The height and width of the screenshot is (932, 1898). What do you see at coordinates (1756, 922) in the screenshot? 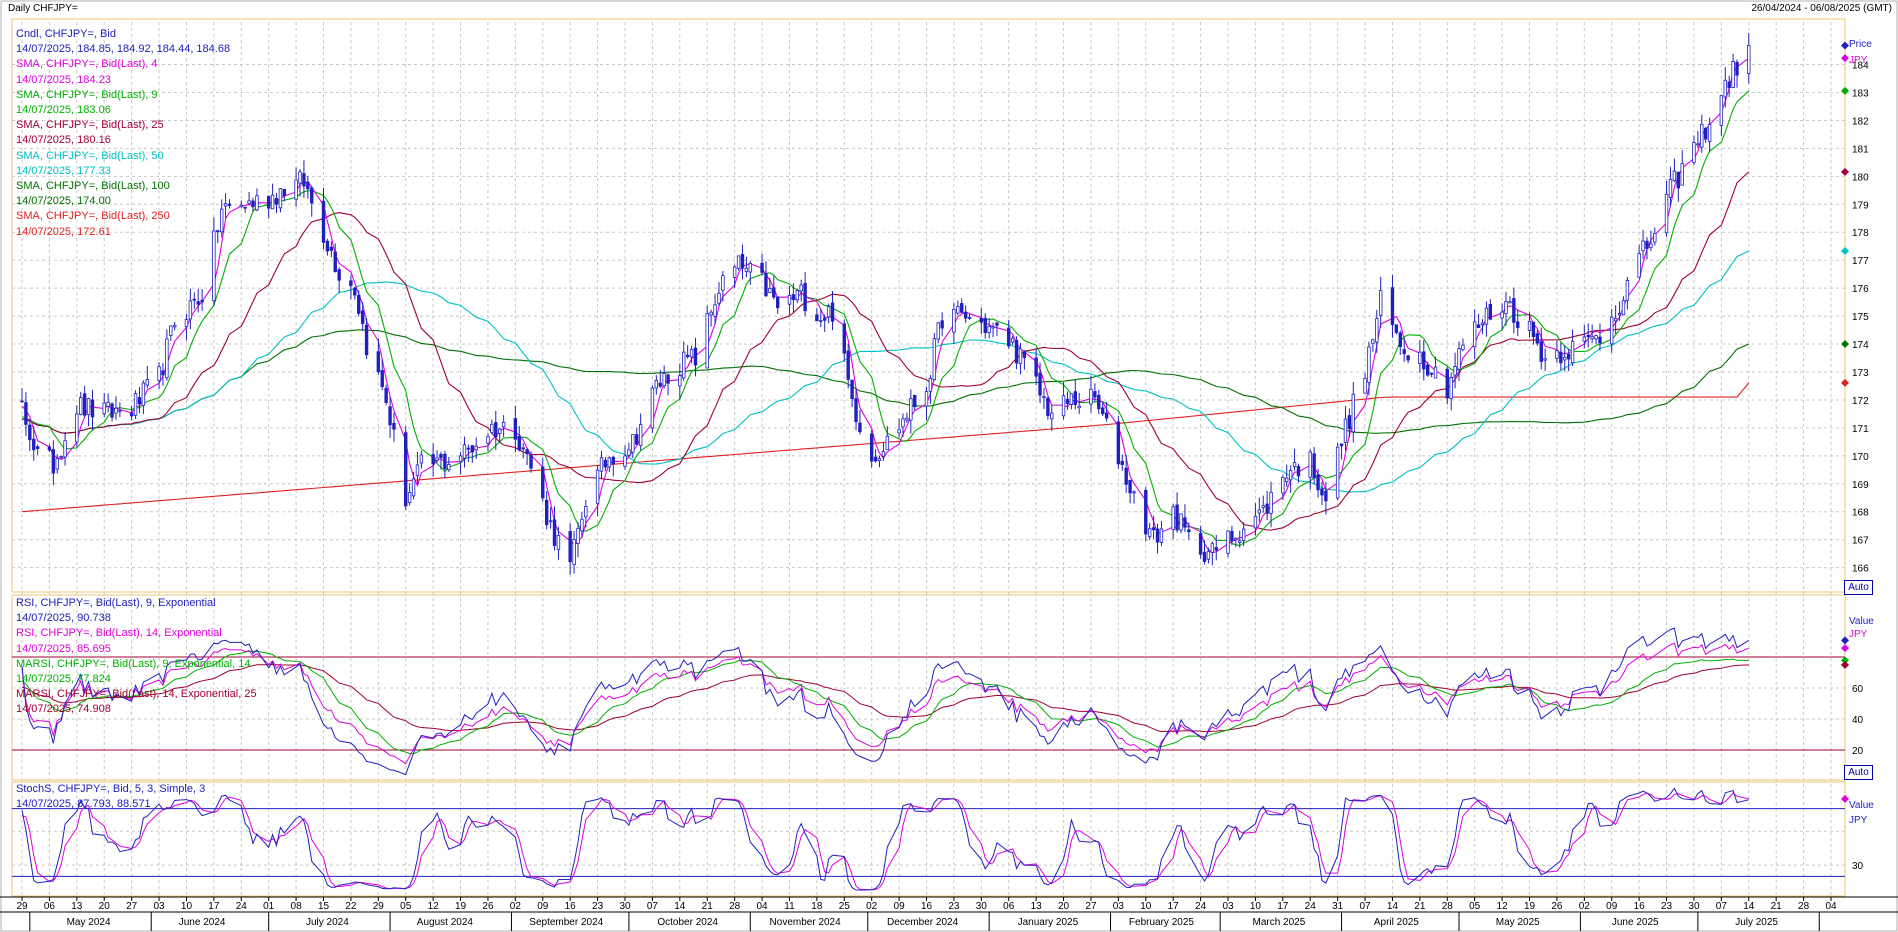
I see `x-month-label: July 2025` at bounding box center [1756, 922].